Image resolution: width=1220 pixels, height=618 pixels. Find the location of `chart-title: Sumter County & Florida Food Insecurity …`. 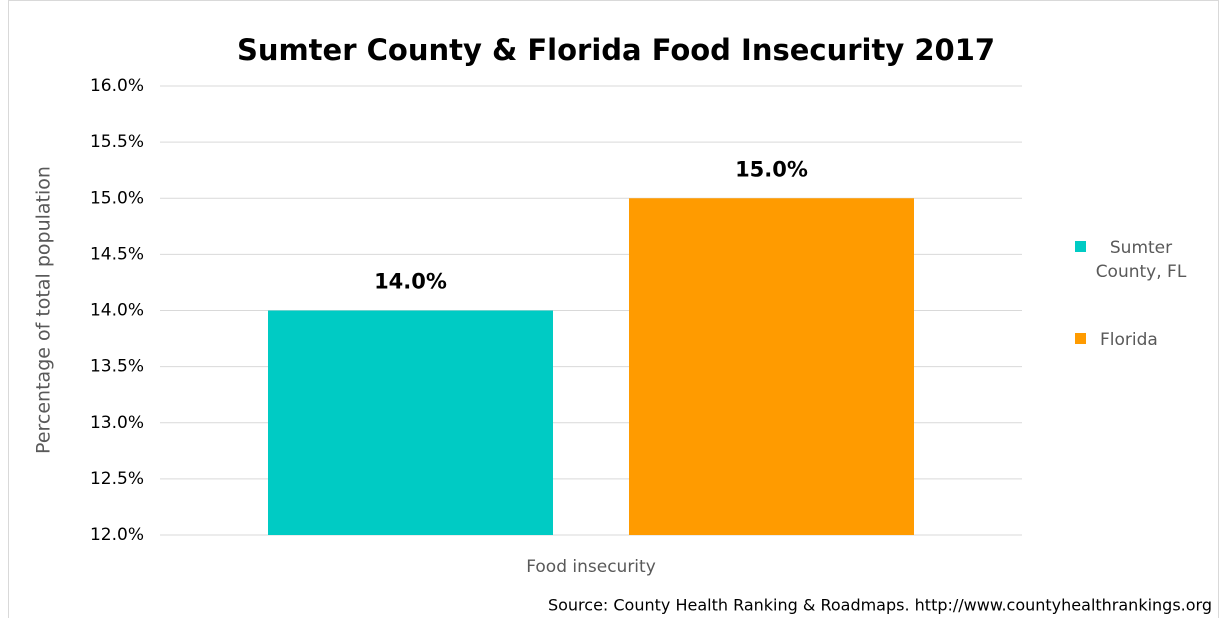

chart-title: Sumter County & Florida Food Insecurity … is located at coordinates (616, 50).